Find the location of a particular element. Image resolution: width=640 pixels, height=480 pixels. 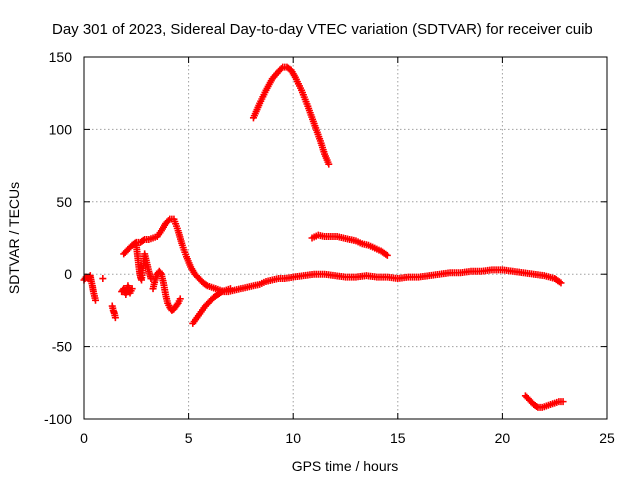

series-arc-dip-3.5h is located at coordinates (166, 290).